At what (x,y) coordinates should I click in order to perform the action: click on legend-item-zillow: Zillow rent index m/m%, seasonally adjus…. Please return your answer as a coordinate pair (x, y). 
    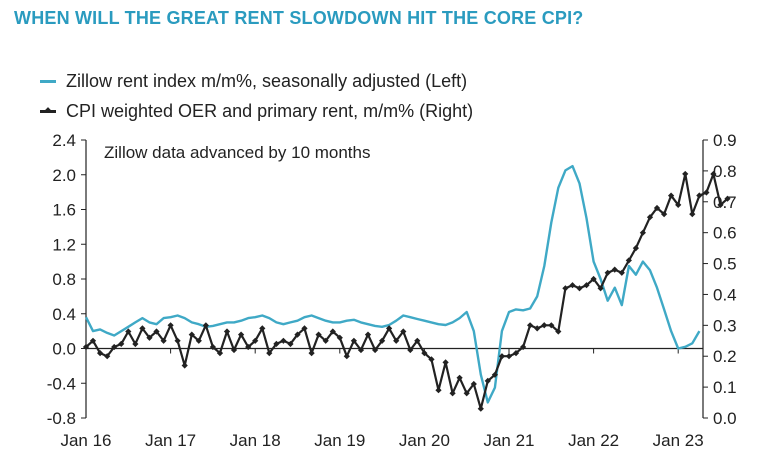
    Looking at the image, I should click on (256, 81).